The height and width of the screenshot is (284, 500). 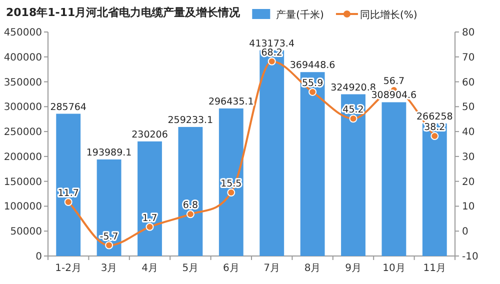 What do you see at coordinates (468, 157) in the screenshot?
I see `y2-tick-label: 30` at bounding box center [468, 157].